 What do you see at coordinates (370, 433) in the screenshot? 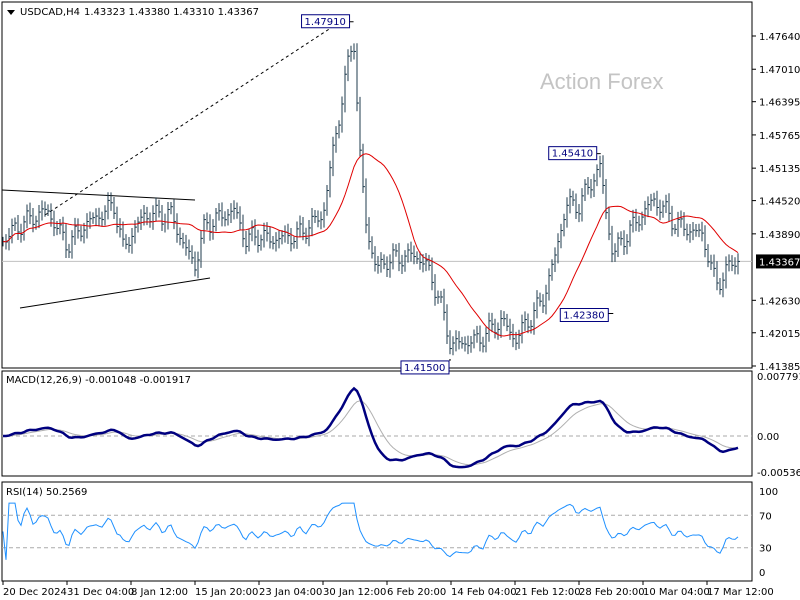
I see `macd-signal-line` at bounding box center [370, 433].